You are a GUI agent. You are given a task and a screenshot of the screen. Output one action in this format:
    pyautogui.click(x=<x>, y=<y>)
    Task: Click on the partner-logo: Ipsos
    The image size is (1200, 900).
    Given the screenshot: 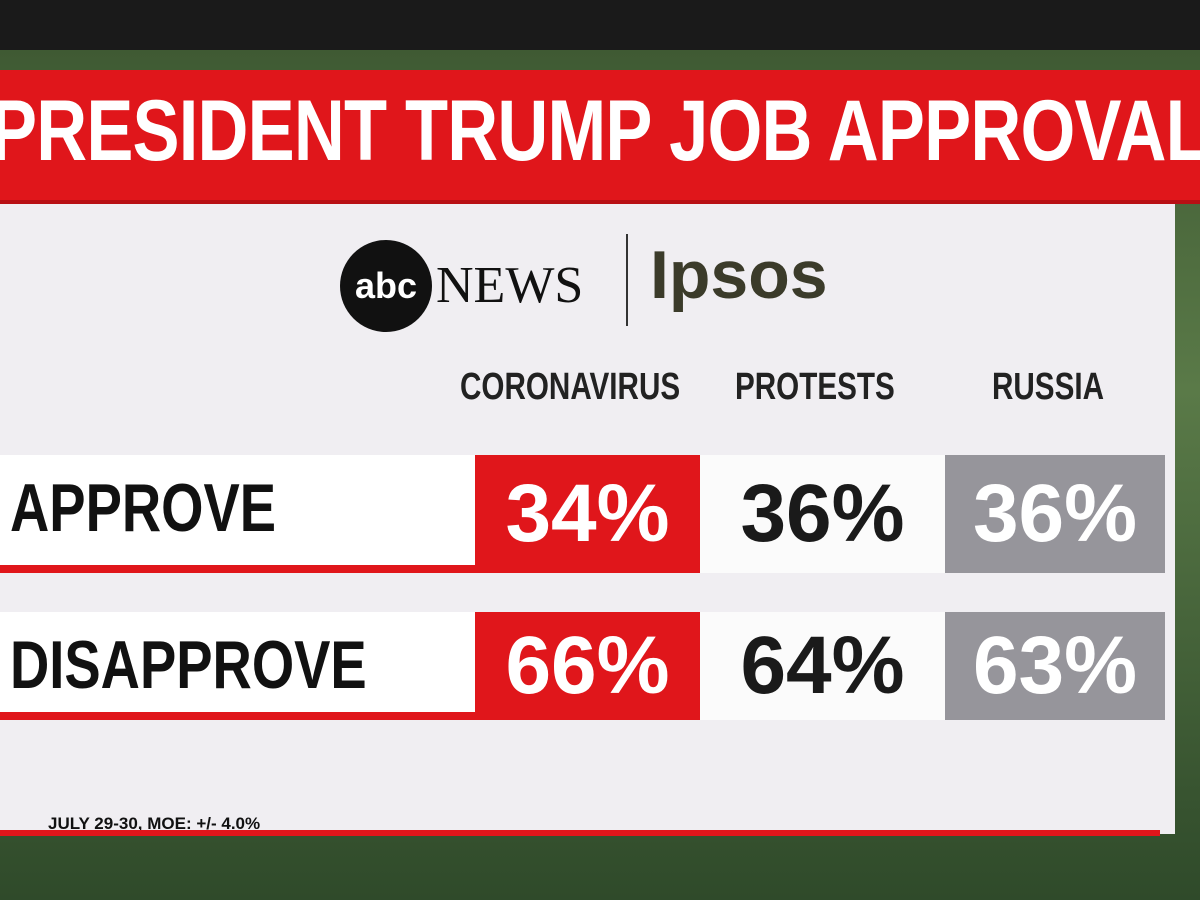 What is the action you would take?
    pyautogui.click(x=739, y=275)
    